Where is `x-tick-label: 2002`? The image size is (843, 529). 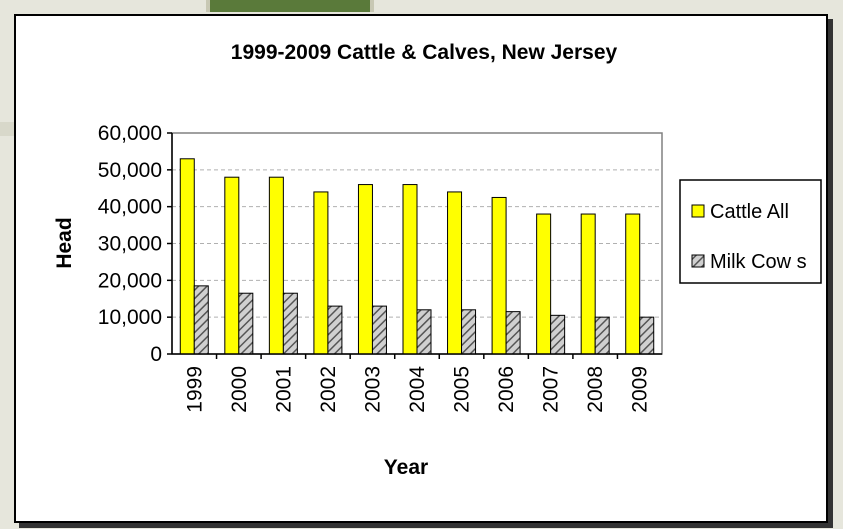
x-tick-label: 2002 is located at coordinates (328, 389).